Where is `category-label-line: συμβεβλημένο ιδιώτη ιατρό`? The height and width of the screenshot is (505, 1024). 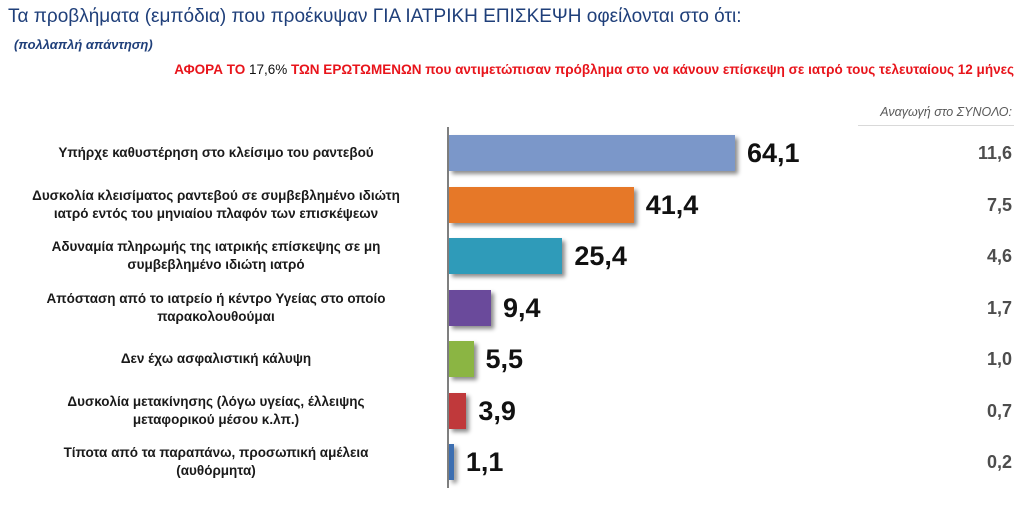
category-label-line: συμβεβλημένο ιδιώτη ιατρό is located at coordinates (216, 264).